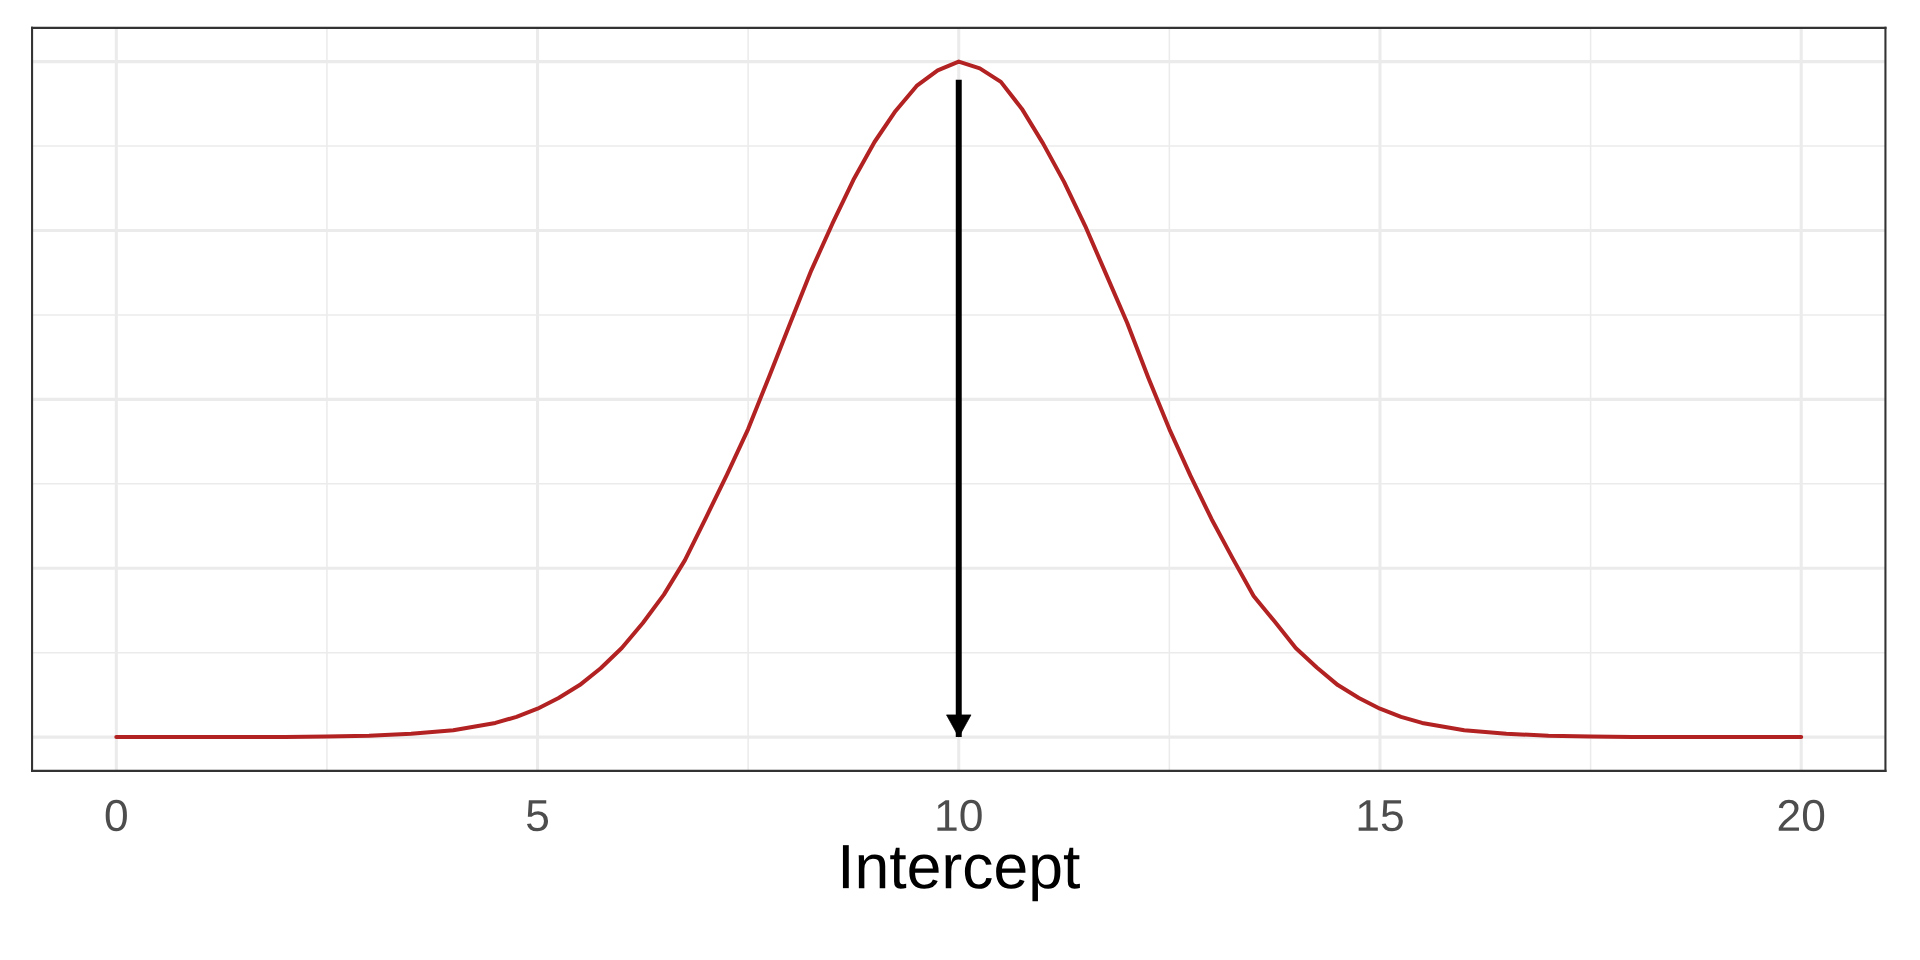 This screenshot has height=960, width=1920. Describe the element at coordinates (116, 815) in the screenshot. I see `x-tick-label: 0` at that location.